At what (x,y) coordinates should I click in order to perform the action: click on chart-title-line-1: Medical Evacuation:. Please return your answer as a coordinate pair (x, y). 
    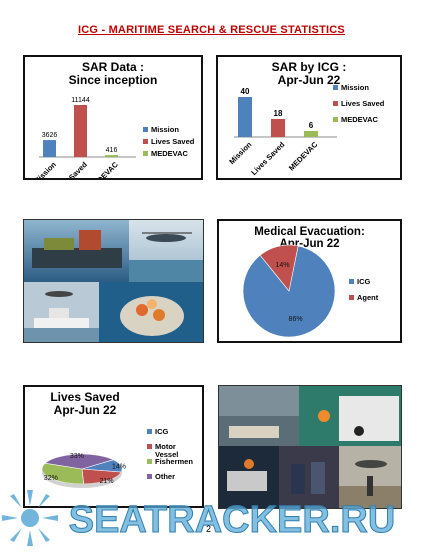
    Looking at the image, I should click on (309, 232).